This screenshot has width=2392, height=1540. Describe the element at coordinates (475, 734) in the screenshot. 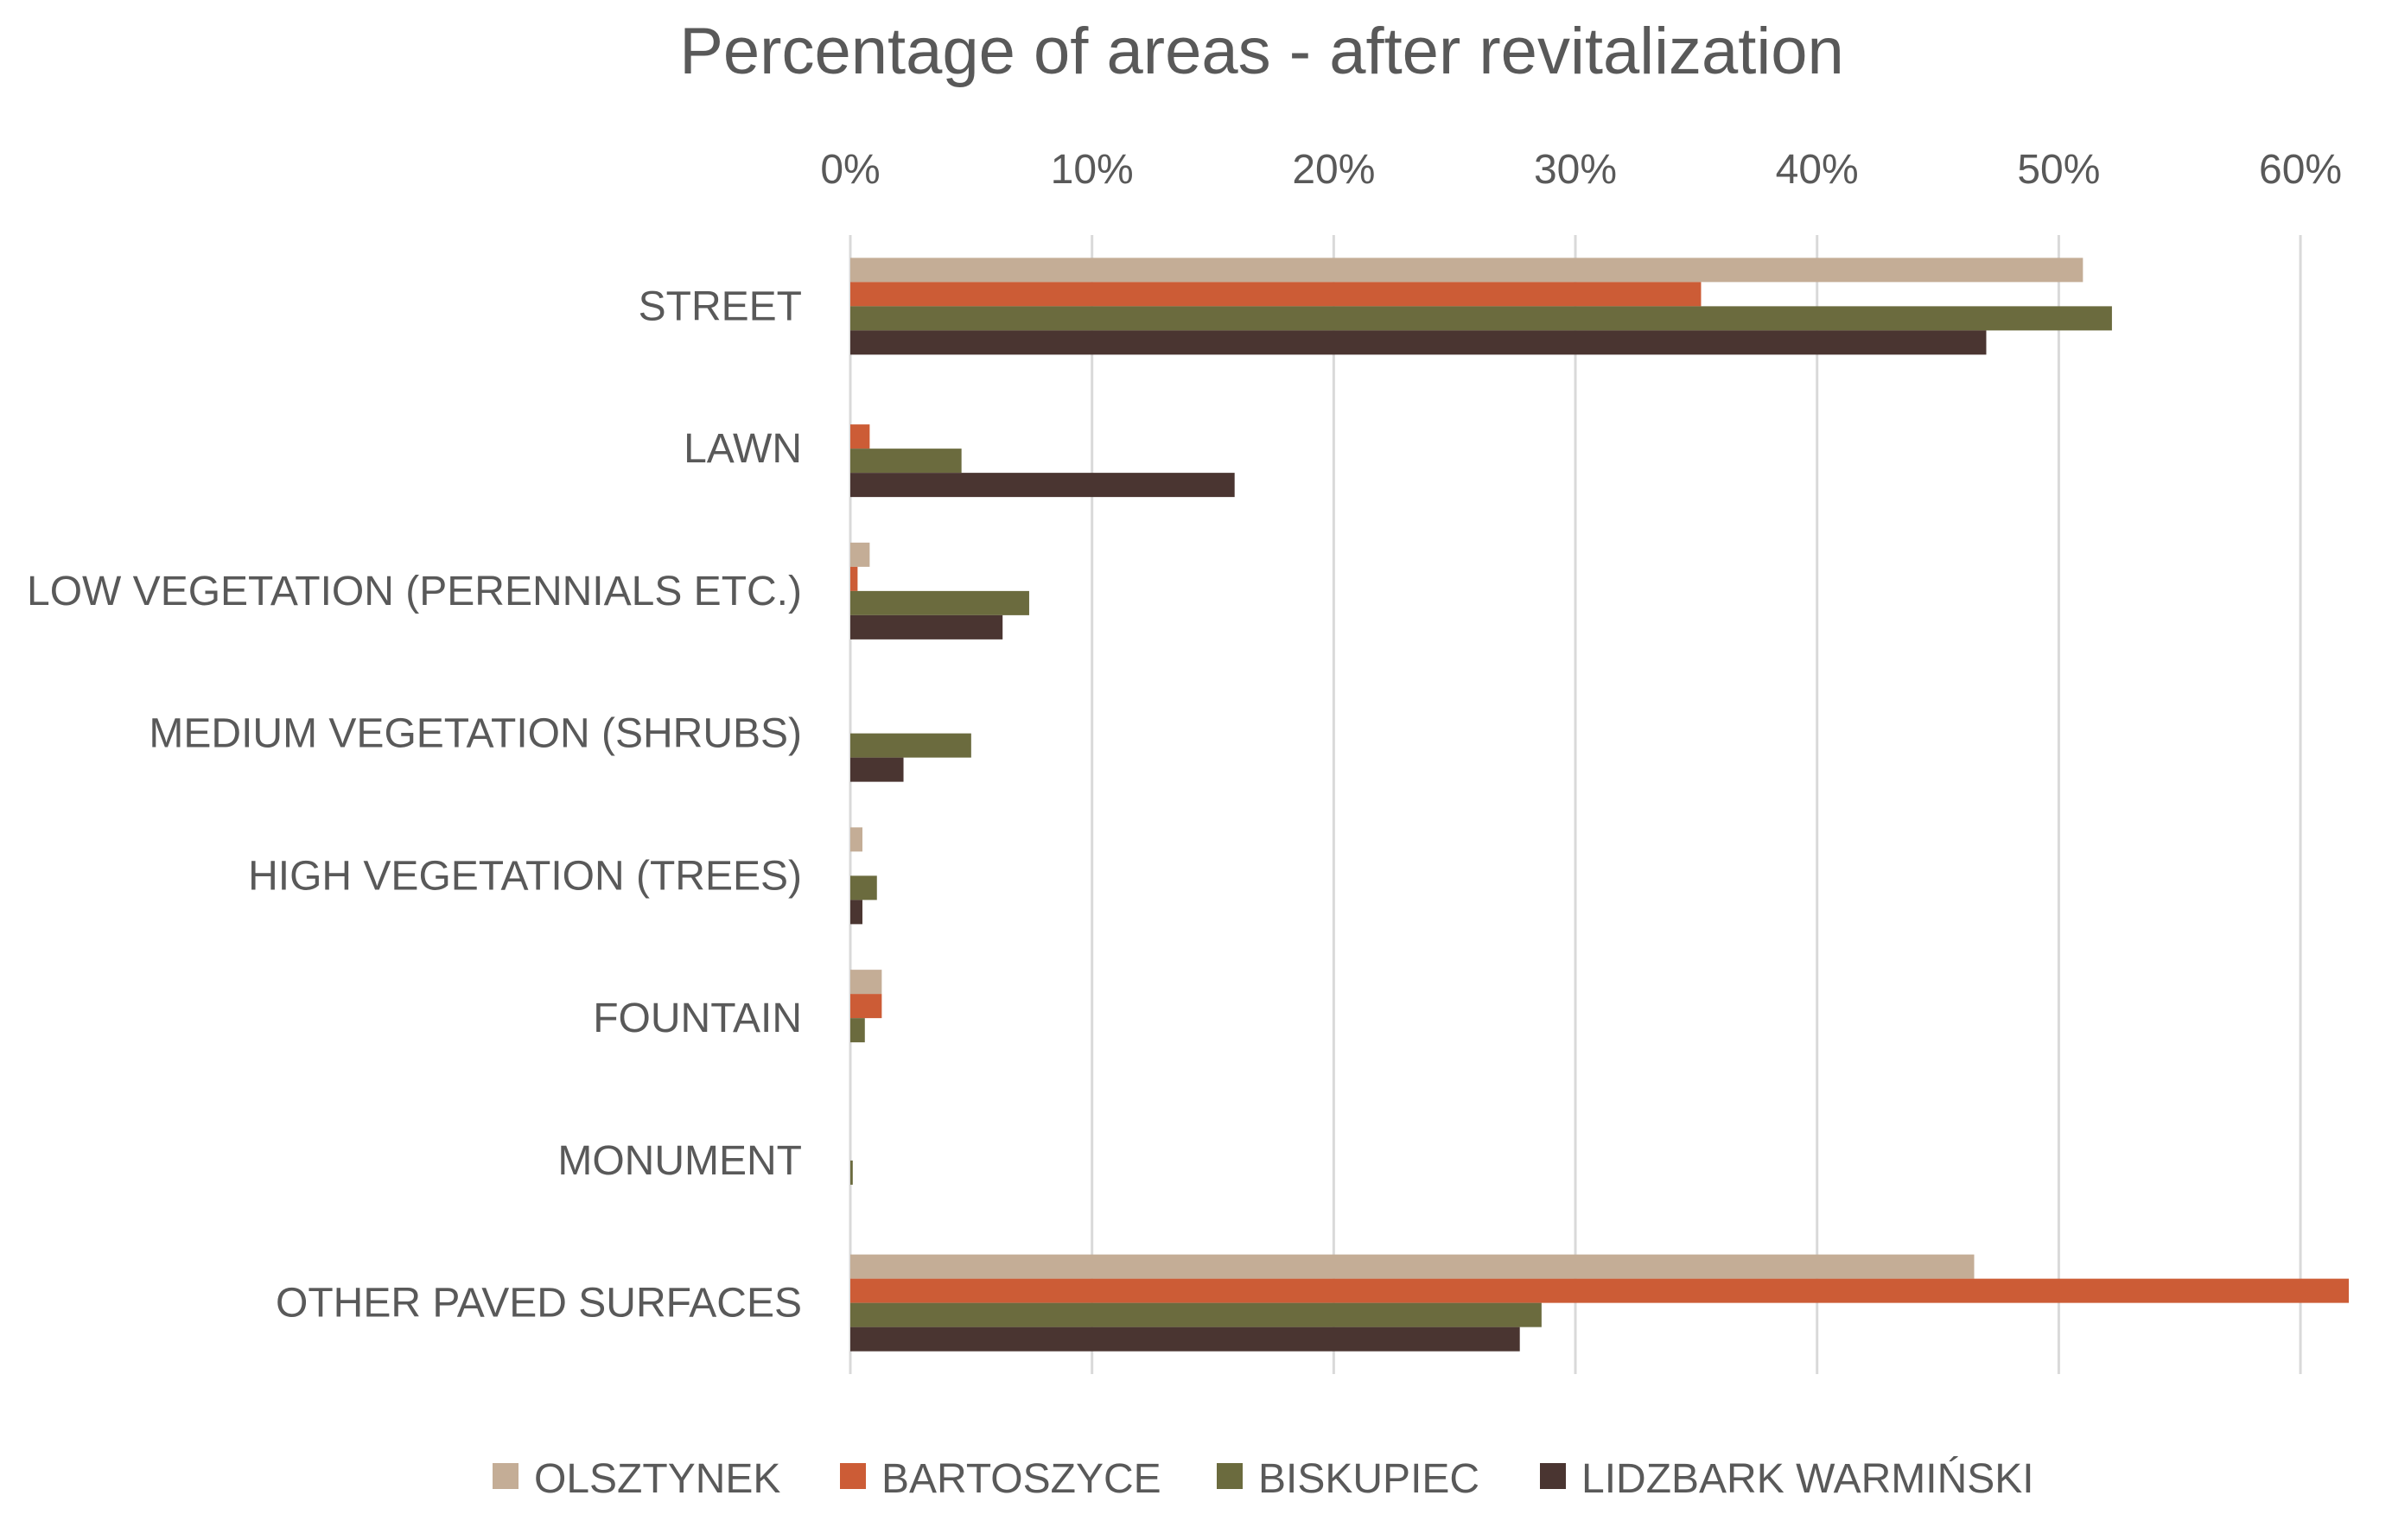

I see `category-label: MEDIUM VEGETATION (SHRUBS)` at that location.